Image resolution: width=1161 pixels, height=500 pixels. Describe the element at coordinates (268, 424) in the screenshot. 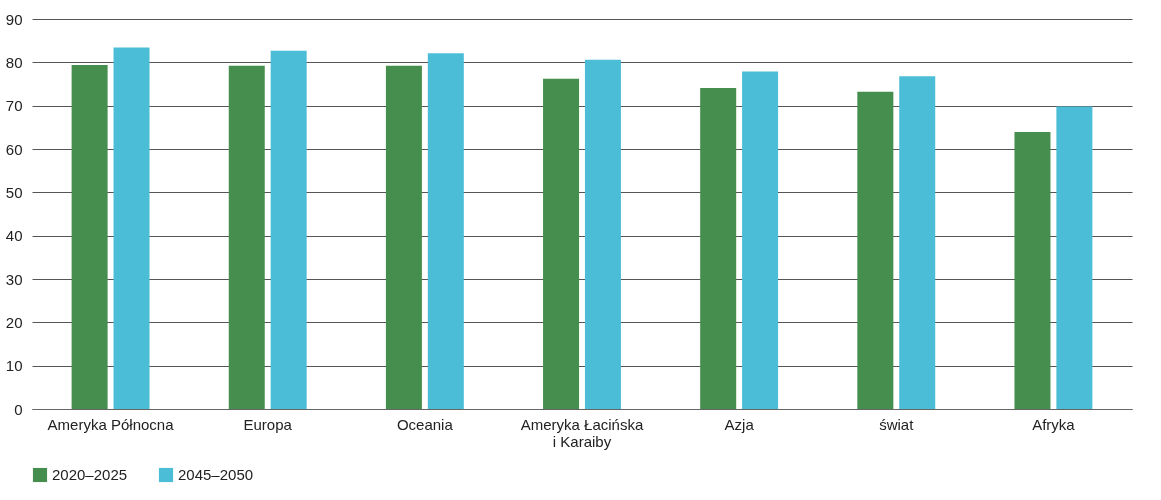

I see `x-tick-label: Europa` at that location.